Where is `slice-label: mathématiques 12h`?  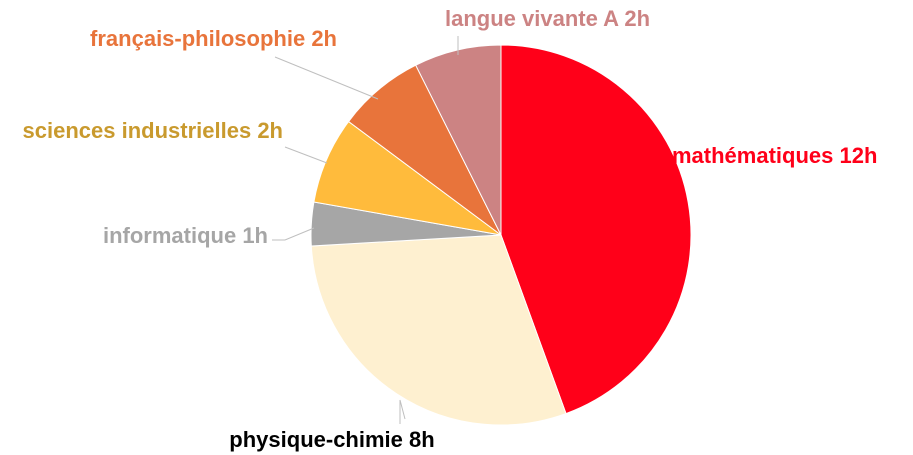 slice-label: mathématiques 12h is located at coordinates (774, 155).